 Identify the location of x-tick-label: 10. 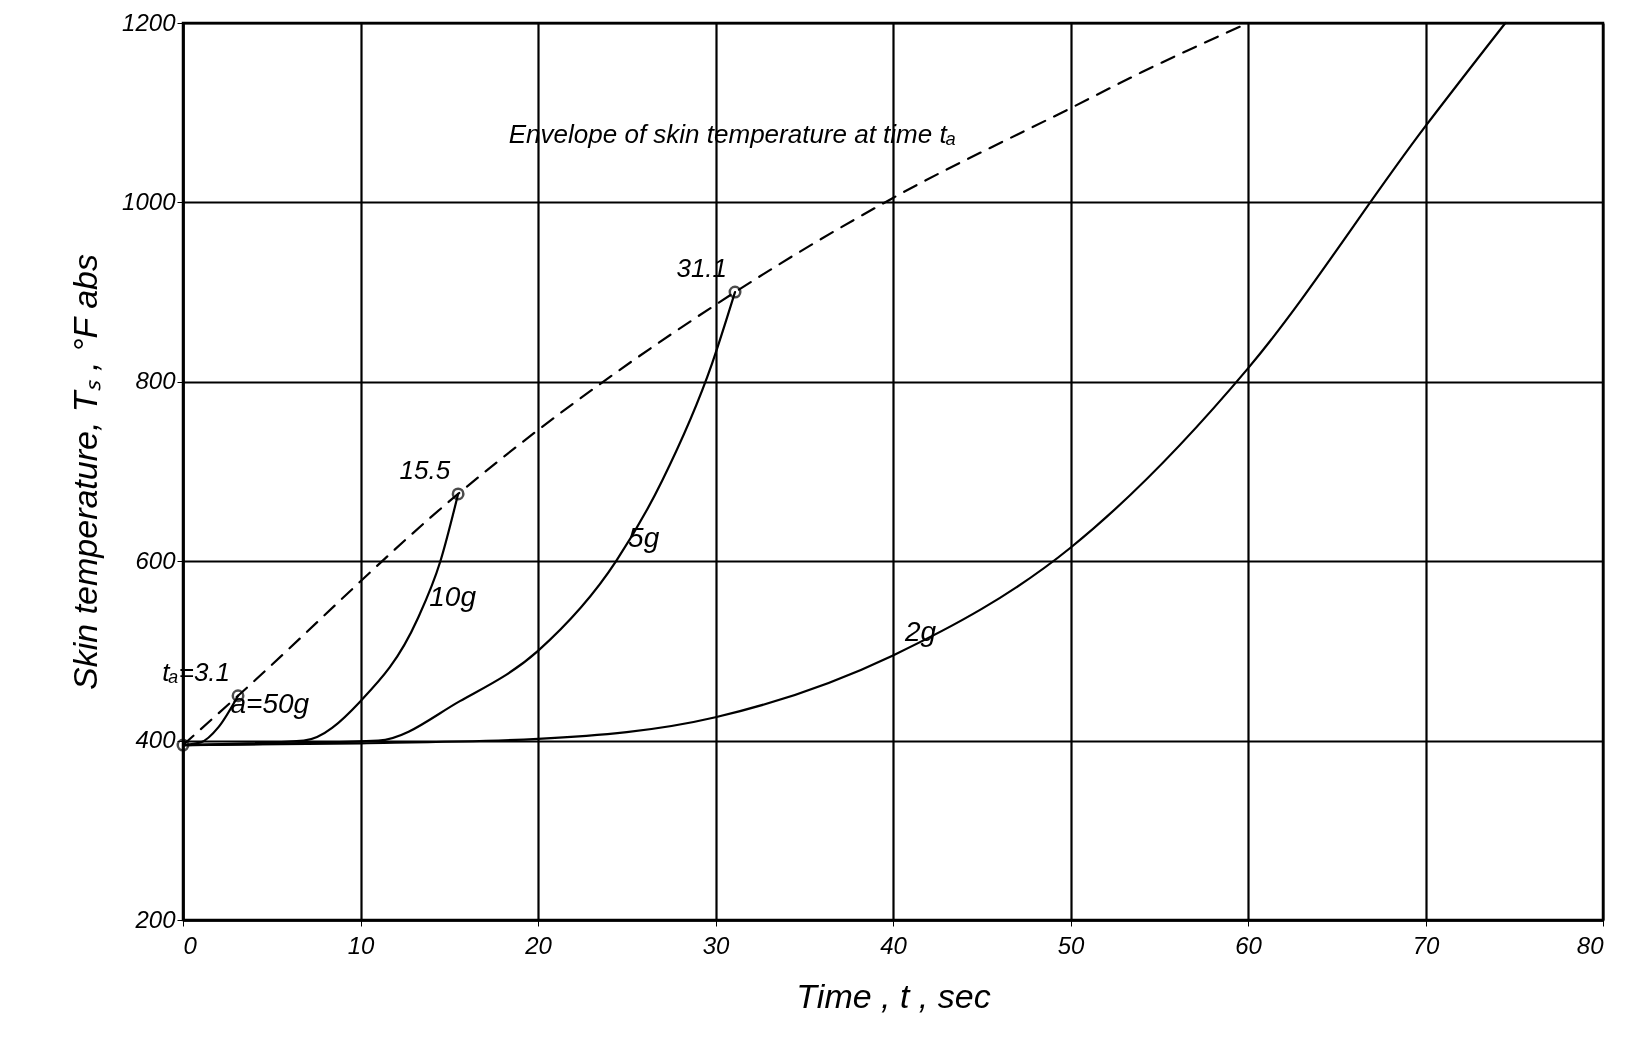
(361, 945).